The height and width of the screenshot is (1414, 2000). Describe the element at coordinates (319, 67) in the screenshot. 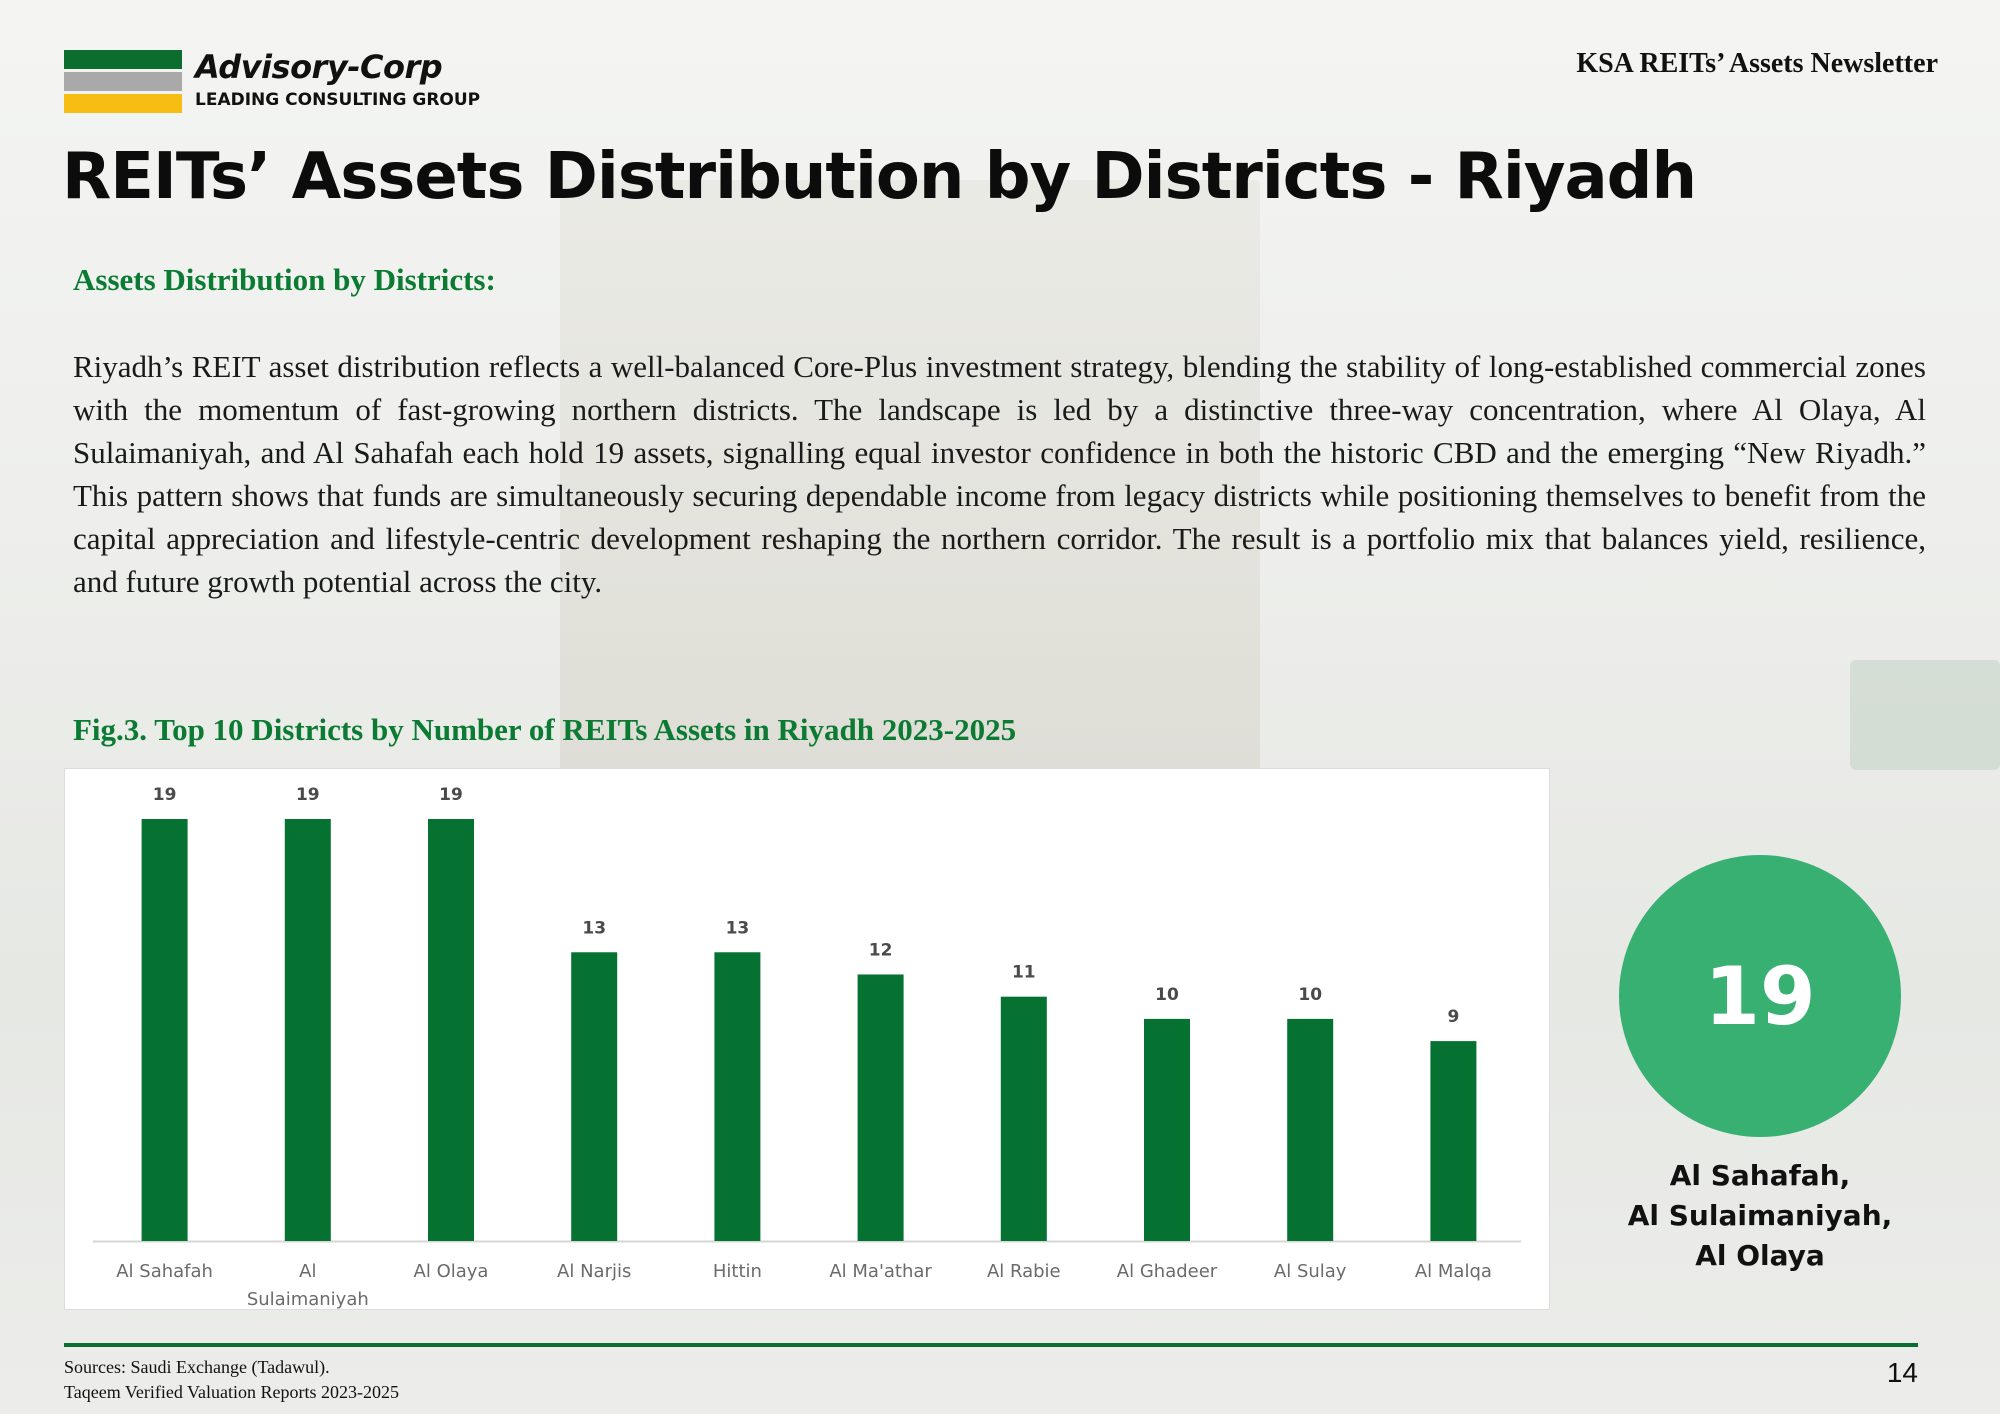

I see `brand-name: Advisory-Corp` at that location.